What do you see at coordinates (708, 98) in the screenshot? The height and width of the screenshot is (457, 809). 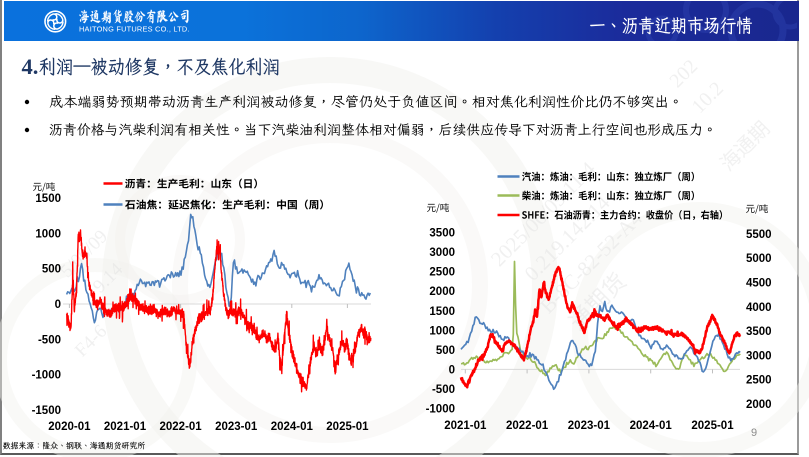 I see `svg-text: 10.2` at bounding box center [708, 98].